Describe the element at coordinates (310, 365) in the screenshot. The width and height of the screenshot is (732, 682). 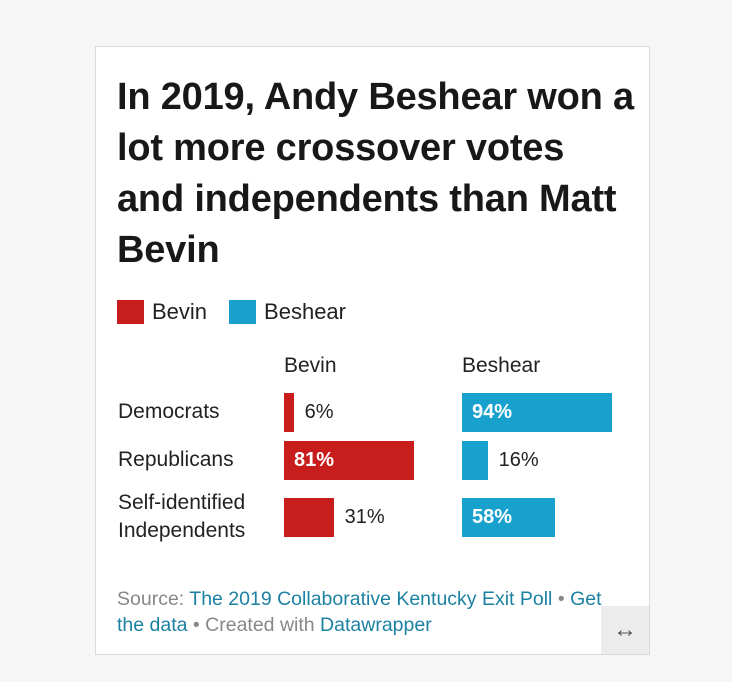
I see `column-header-bevin: Bevin` at that location.